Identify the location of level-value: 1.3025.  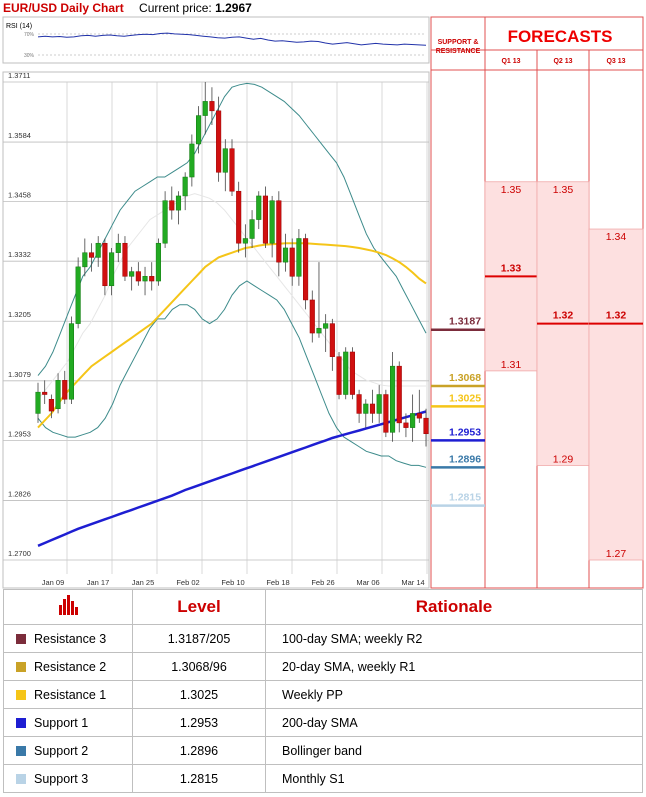
(199, 694).